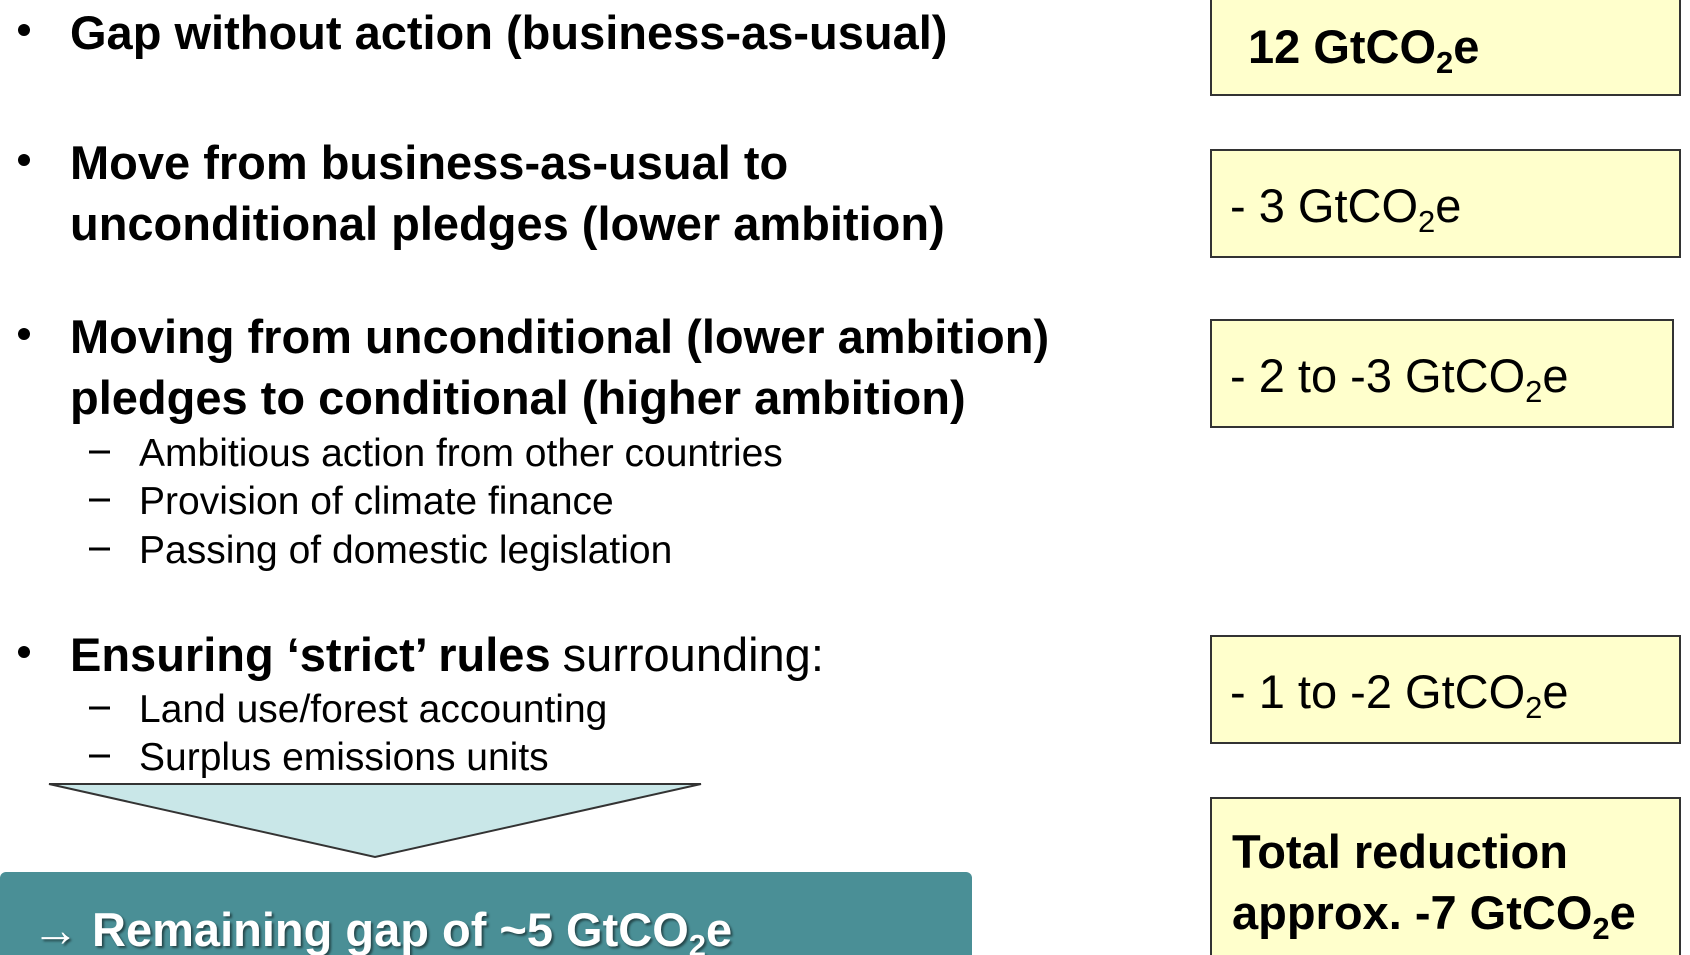  I want to click on sub-item: Surplus emissions units, so click(344, 757).